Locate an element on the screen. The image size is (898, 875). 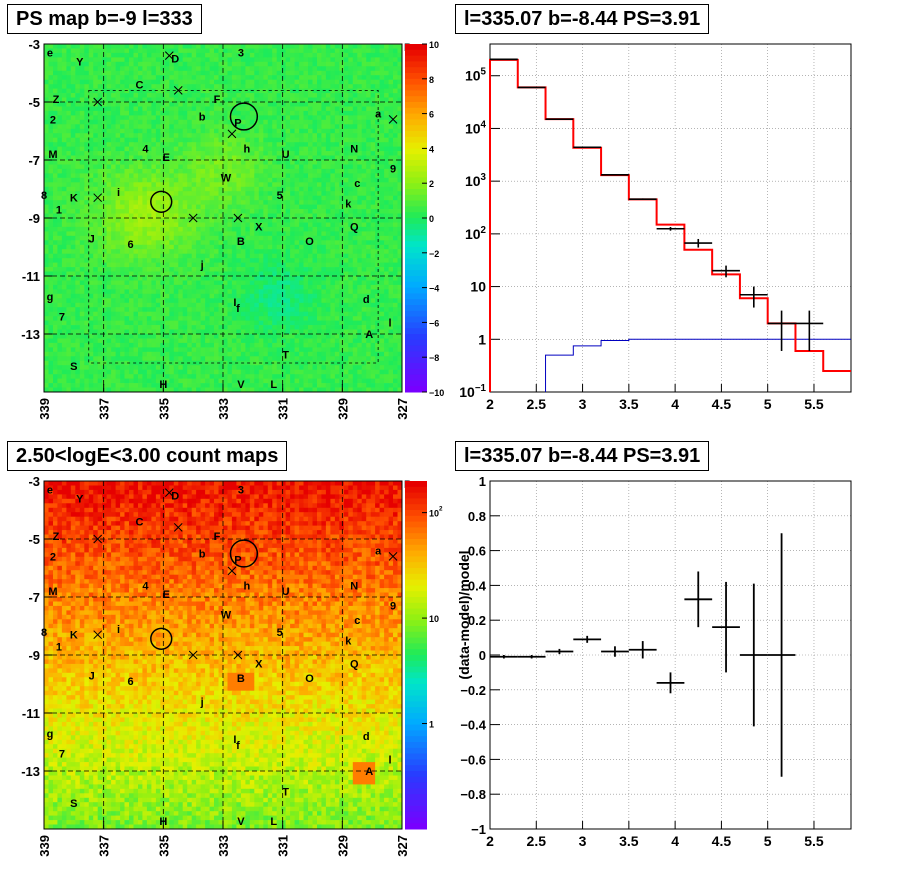
background-series is located at coordinates (698, 365).